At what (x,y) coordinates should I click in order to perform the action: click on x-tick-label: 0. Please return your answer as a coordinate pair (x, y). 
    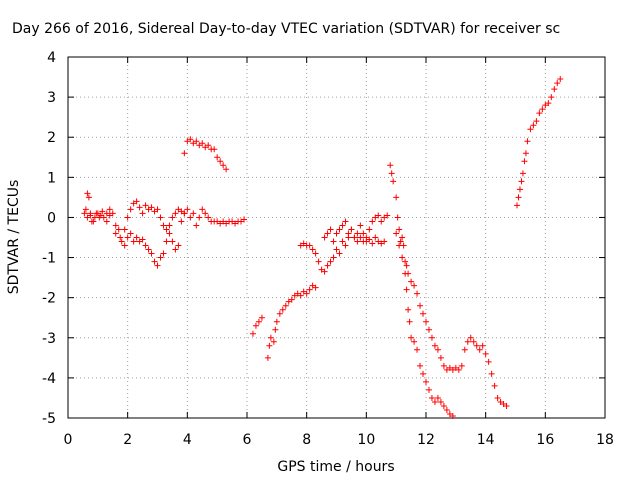
    Looking at the image, I should click on (68, 440).